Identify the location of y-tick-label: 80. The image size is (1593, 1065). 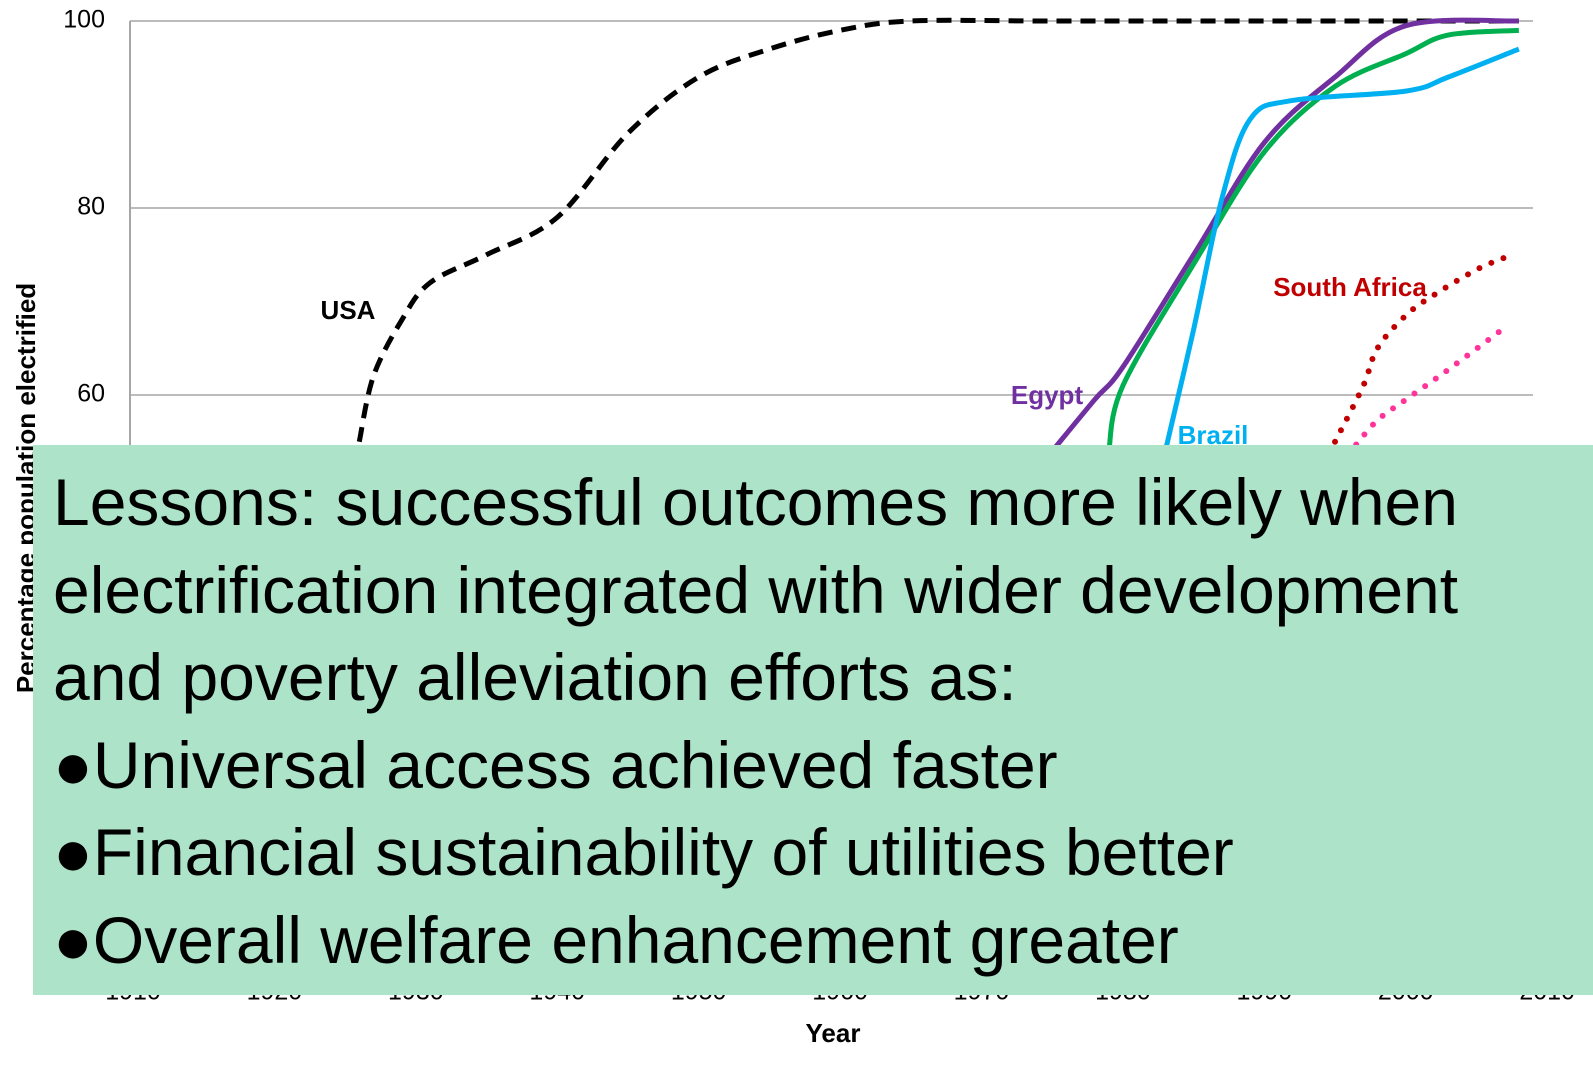
(91, 207).